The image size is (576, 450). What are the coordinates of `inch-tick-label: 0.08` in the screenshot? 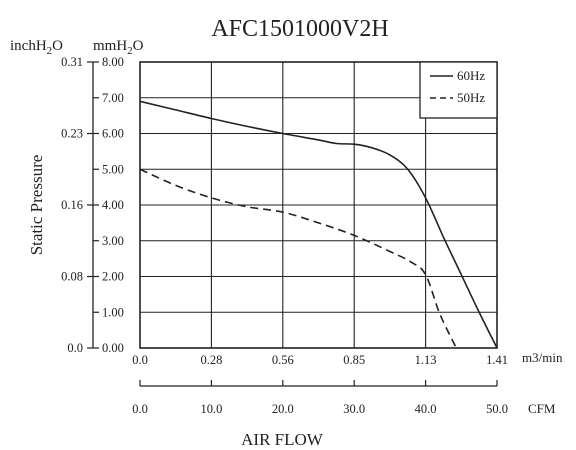 It's located at (72, 277).